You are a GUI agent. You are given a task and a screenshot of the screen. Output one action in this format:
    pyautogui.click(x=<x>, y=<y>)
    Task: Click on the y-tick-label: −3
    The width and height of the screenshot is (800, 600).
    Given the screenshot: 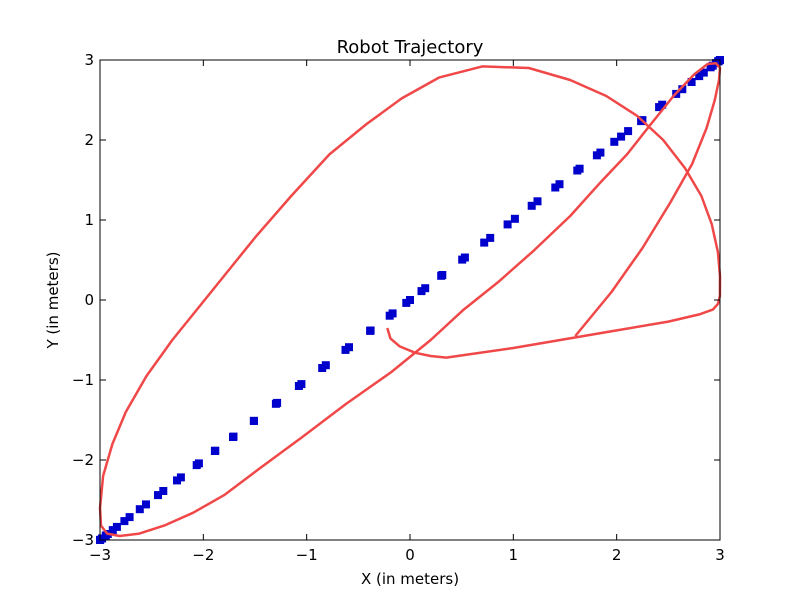 What is the action you would take?
    pyautogui.click(x=83, y=540)
    